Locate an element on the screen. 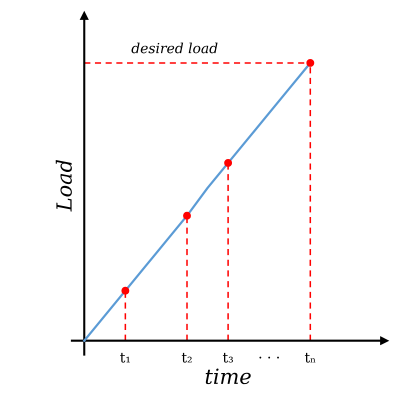  x-tick-label: t₂ is located at coordinates (187, 357).